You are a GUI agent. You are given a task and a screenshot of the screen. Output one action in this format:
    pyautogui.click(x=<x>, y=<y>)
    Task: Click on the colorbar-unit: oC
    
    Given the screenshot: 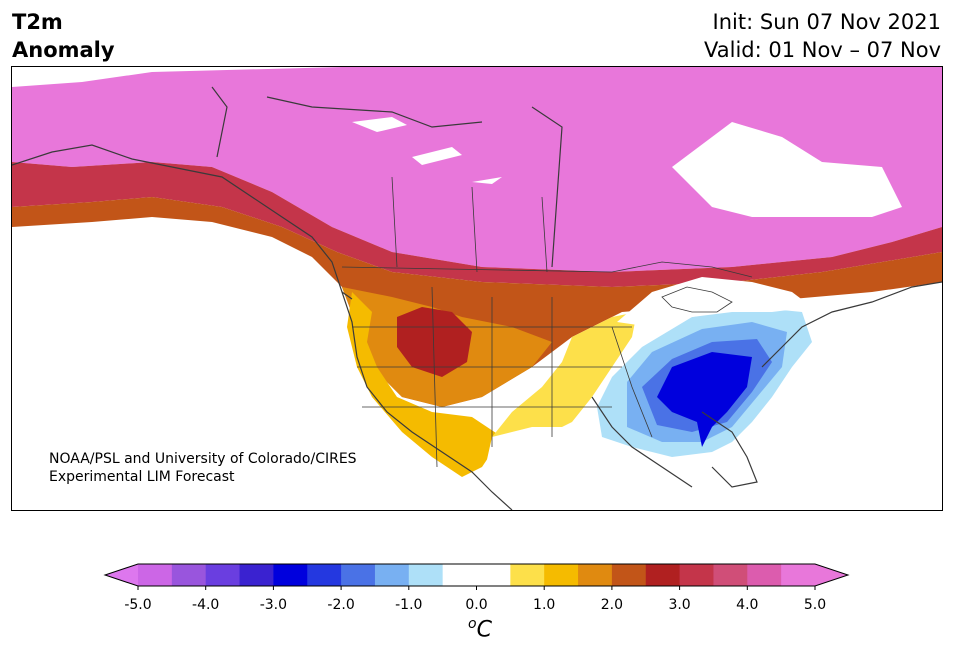 What is the action you would take?
    pyautogui.click(x=480, y=629)
    